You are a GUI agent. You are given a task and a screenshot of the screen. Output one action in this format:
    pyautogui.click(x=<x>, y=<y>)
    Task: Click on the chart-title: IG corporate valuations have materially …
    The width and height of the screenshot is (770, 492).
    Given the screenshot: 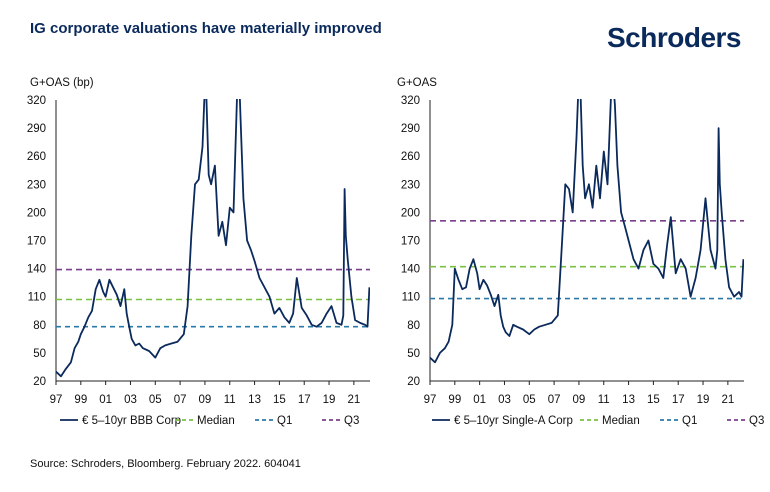 What is the action you would take?
    pyautogui.click(x=206, y=28)
    